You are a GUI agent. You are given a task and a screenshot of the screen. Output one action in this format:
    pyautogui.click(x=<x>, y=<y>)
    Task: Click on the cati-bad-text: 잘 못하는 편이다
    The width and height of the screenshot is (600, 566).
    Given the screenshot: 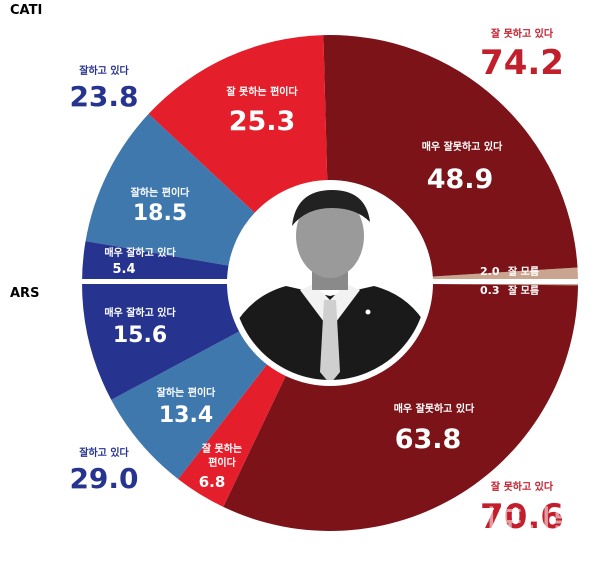 What is the action you would take?
    pyautogui.click(x=262, y=91)
    